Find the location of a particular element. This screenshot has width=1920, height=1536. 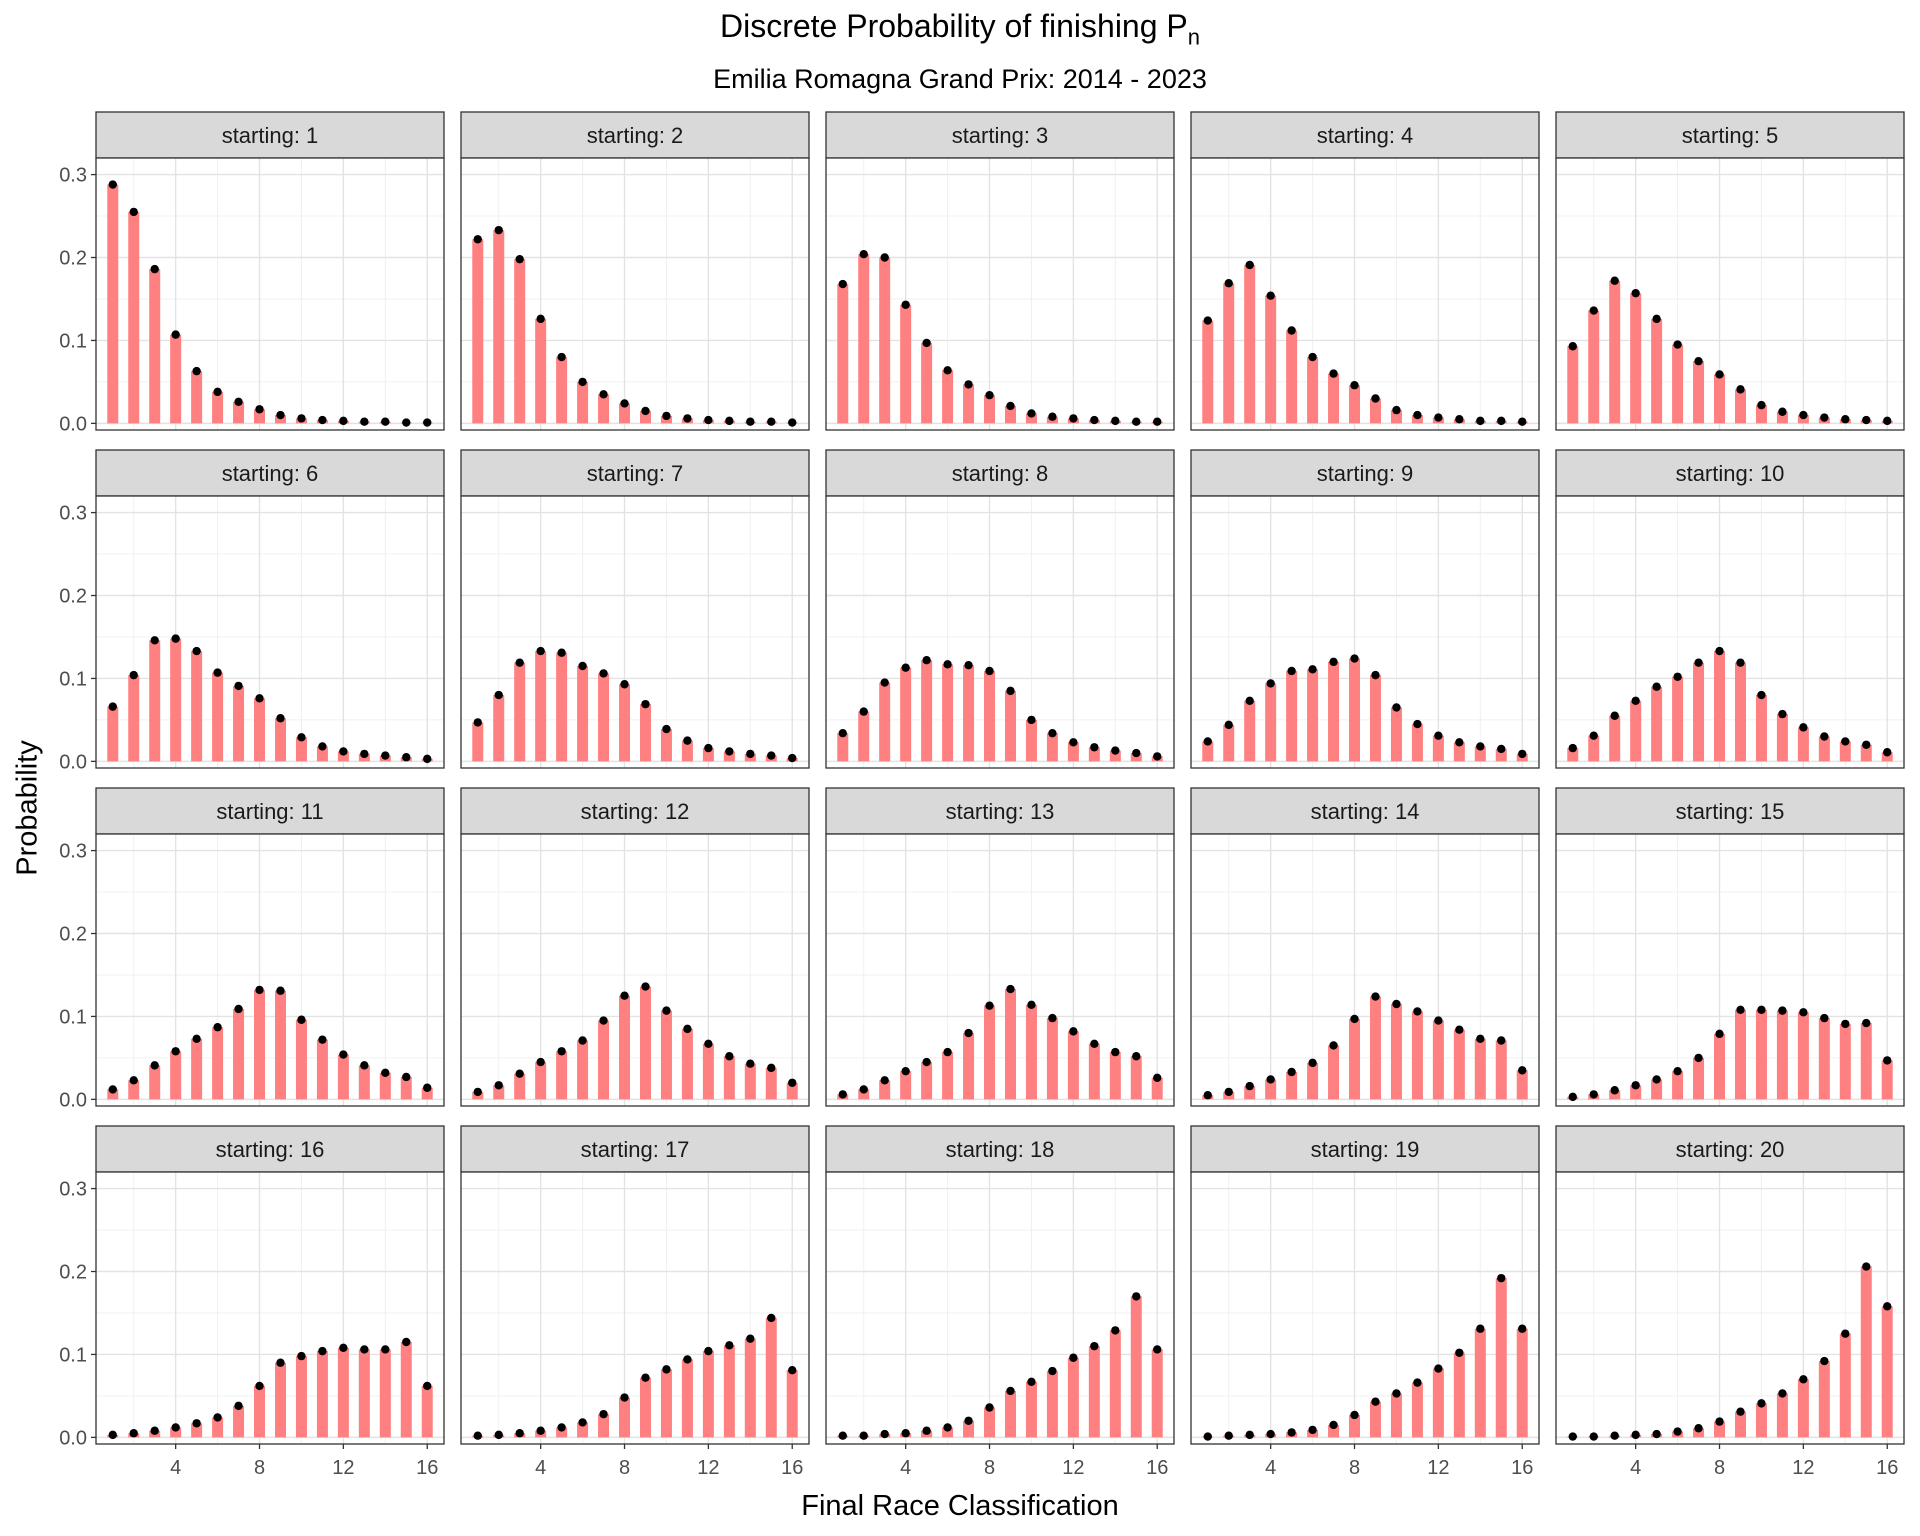

facet-strip-label: starting: 13 is located at coordinates (1000, 811).